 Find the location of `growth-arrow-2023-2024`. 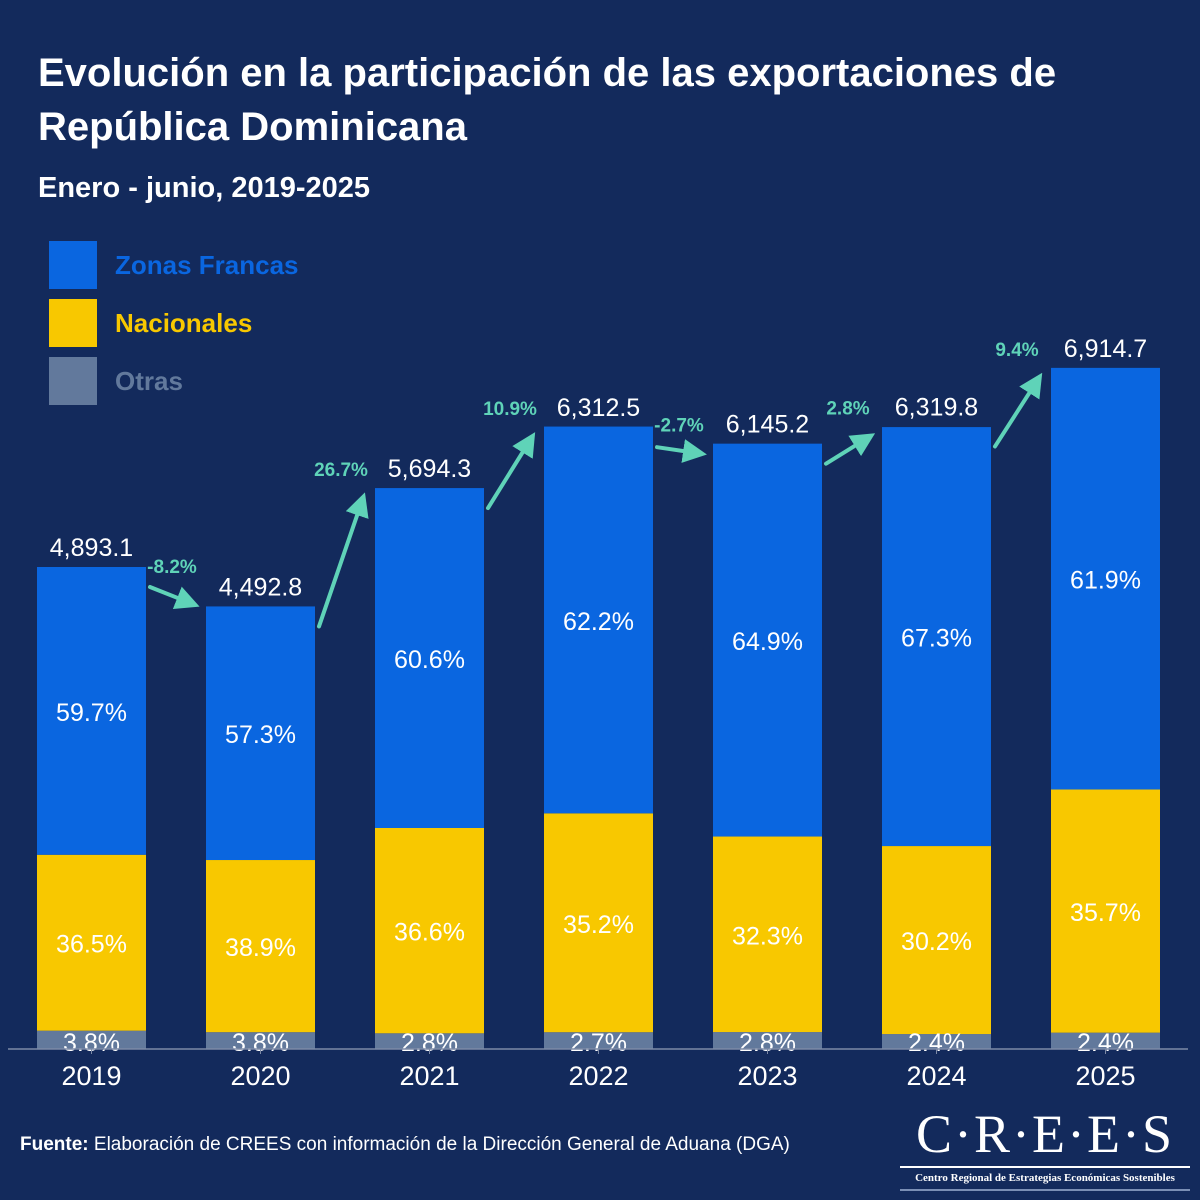

growth-arrow-2023-2024 is located at coordinates (850, 449).